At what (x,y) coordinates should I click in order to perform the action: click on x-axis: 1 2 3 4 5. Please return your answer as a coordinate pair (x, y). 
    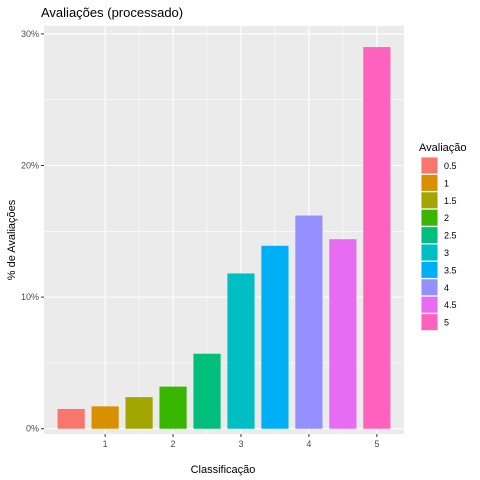
    Looking at the image, I should click on (241, 441).